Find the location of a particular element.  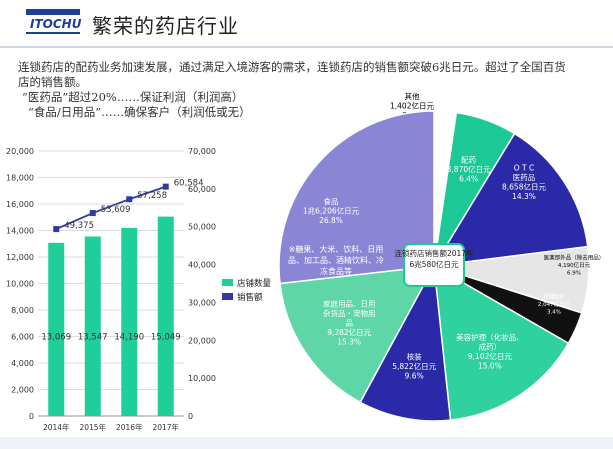

pie-slice-label: O T C is located at coordinates (524, 167).